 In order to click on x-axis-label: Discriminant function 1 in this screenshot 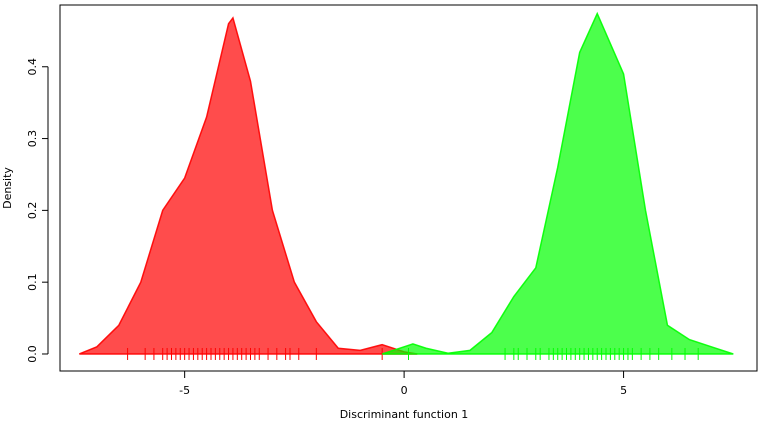, I will do `click(404, 414)`.